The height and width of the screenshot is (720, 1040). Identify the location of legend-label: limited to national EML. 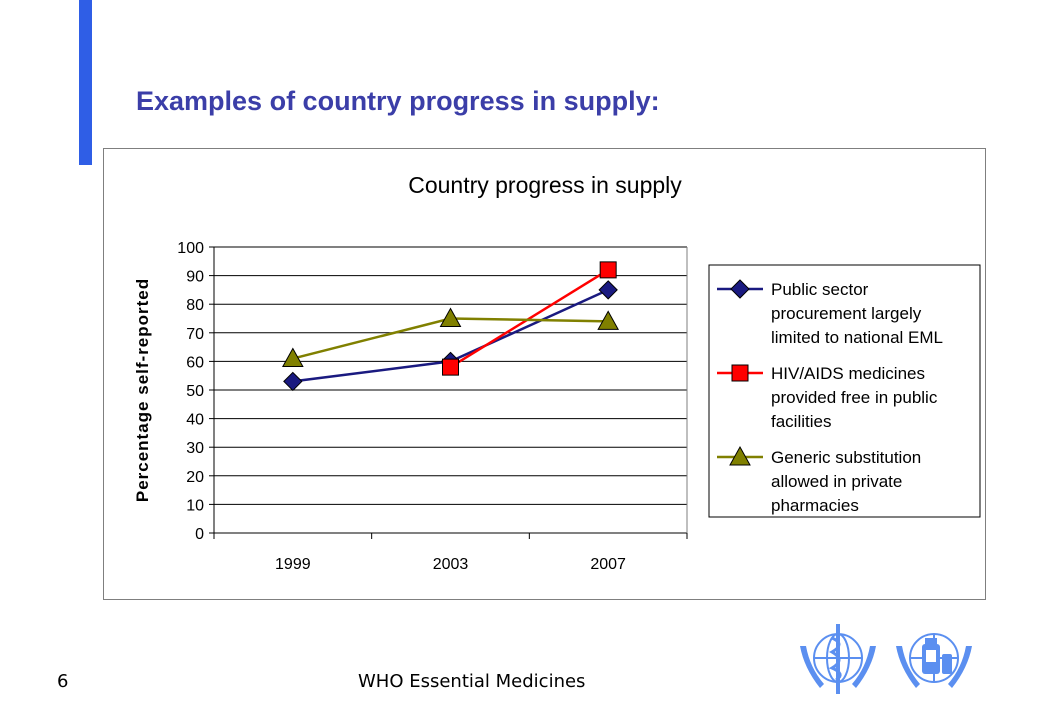
(857, 337).